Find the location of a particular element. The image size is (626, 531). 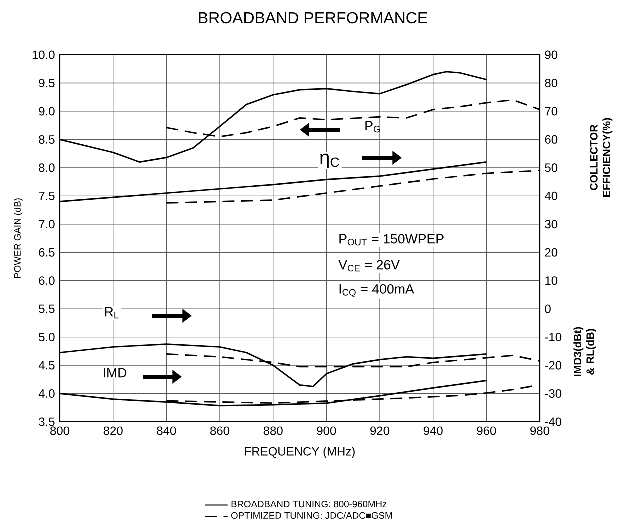

y-tick-label: 4.5 is located at coordinates (46, 365).